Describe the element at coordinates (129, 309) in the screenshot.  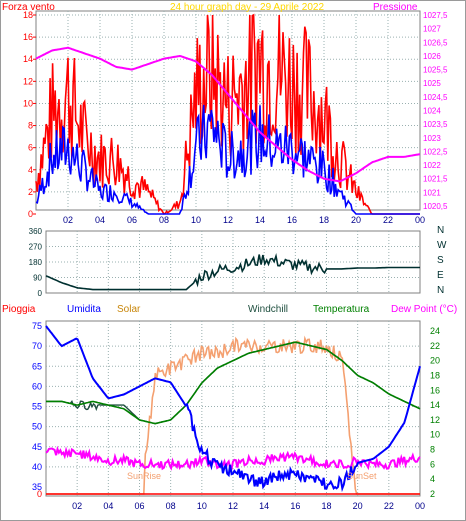
I see `solar-label: Solar` at that location.